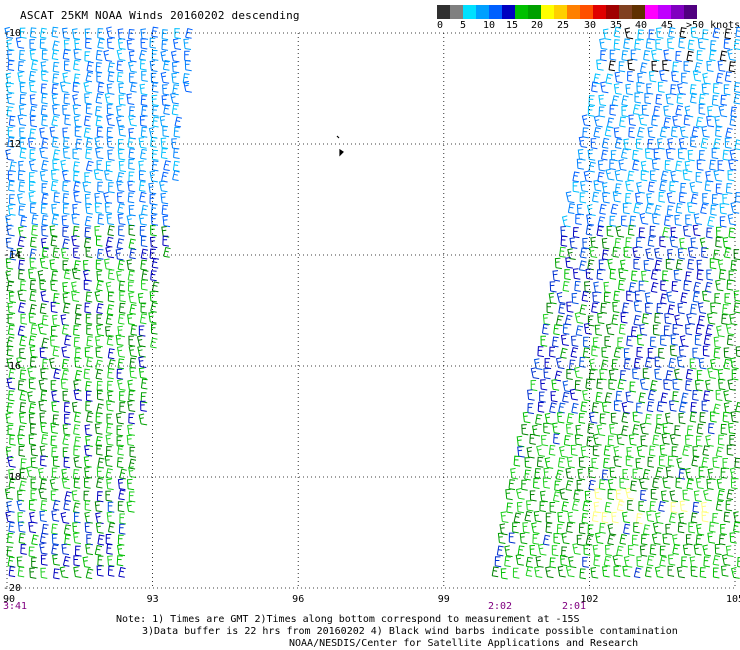 This screenshot has width=740, height=650. I want to click on colorbar-swatch, so click(443, 12).